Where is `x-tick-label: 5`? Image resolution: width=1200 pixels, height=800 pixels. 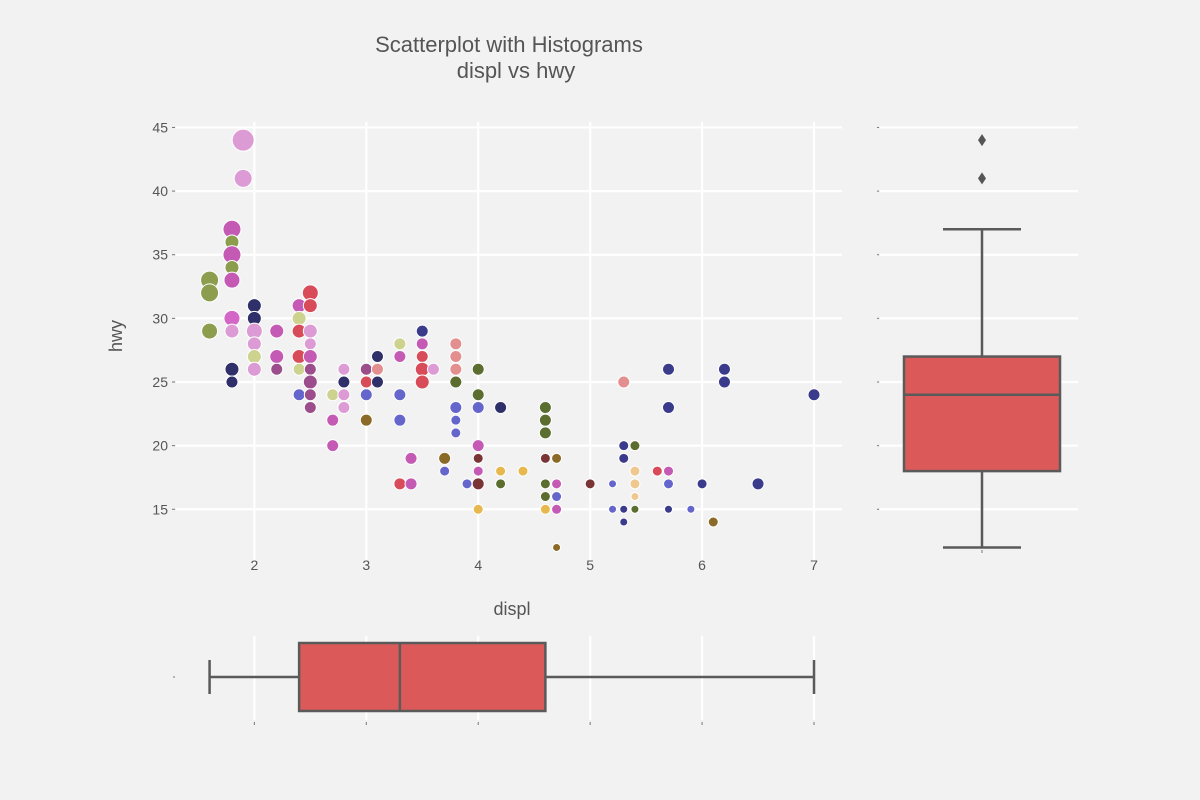
x-tick-label: 5 is located at coordinates (590, 565).